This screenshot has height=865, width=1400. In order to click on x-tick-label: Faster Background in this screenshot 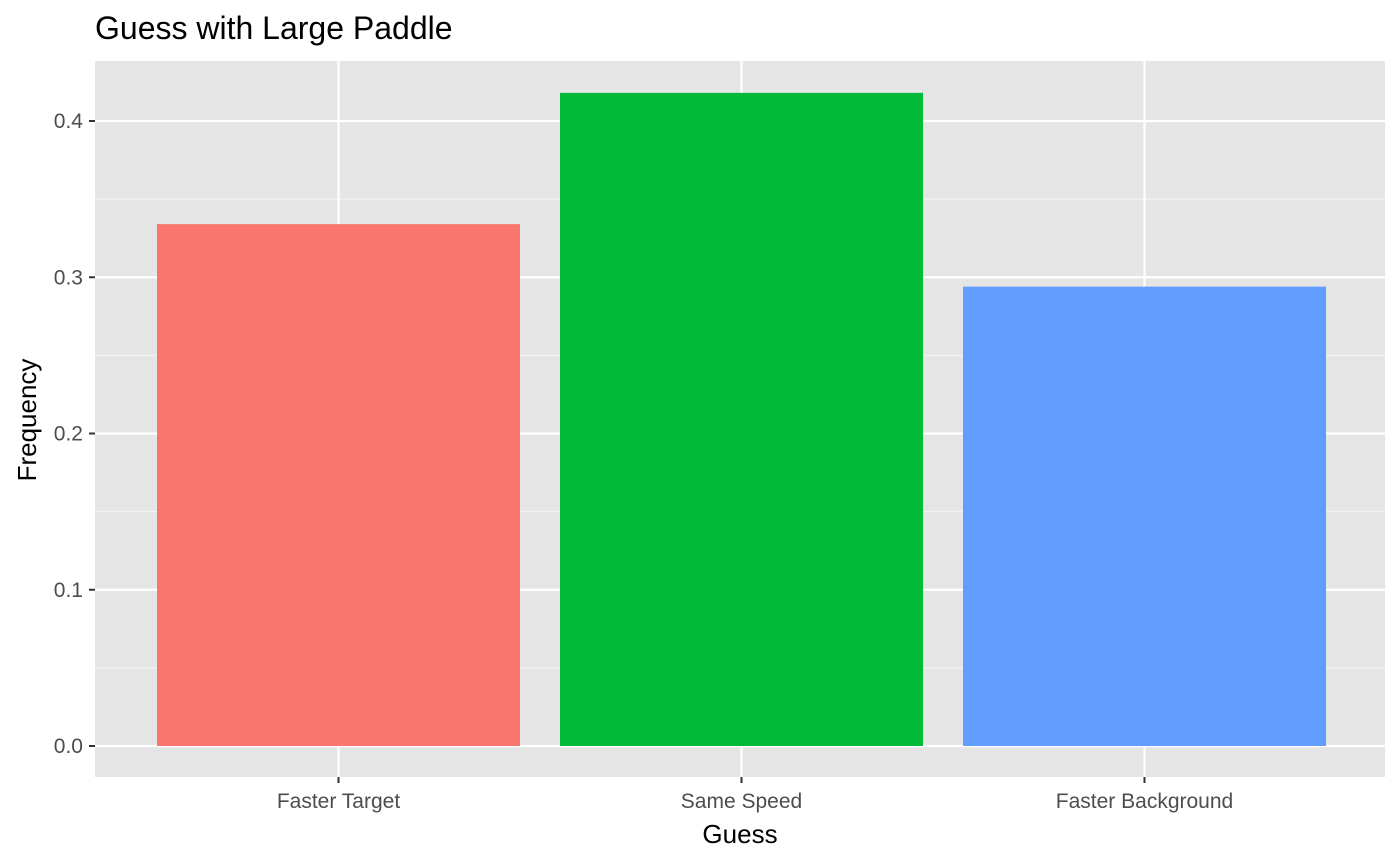, I will do `click(1144, 801)`.